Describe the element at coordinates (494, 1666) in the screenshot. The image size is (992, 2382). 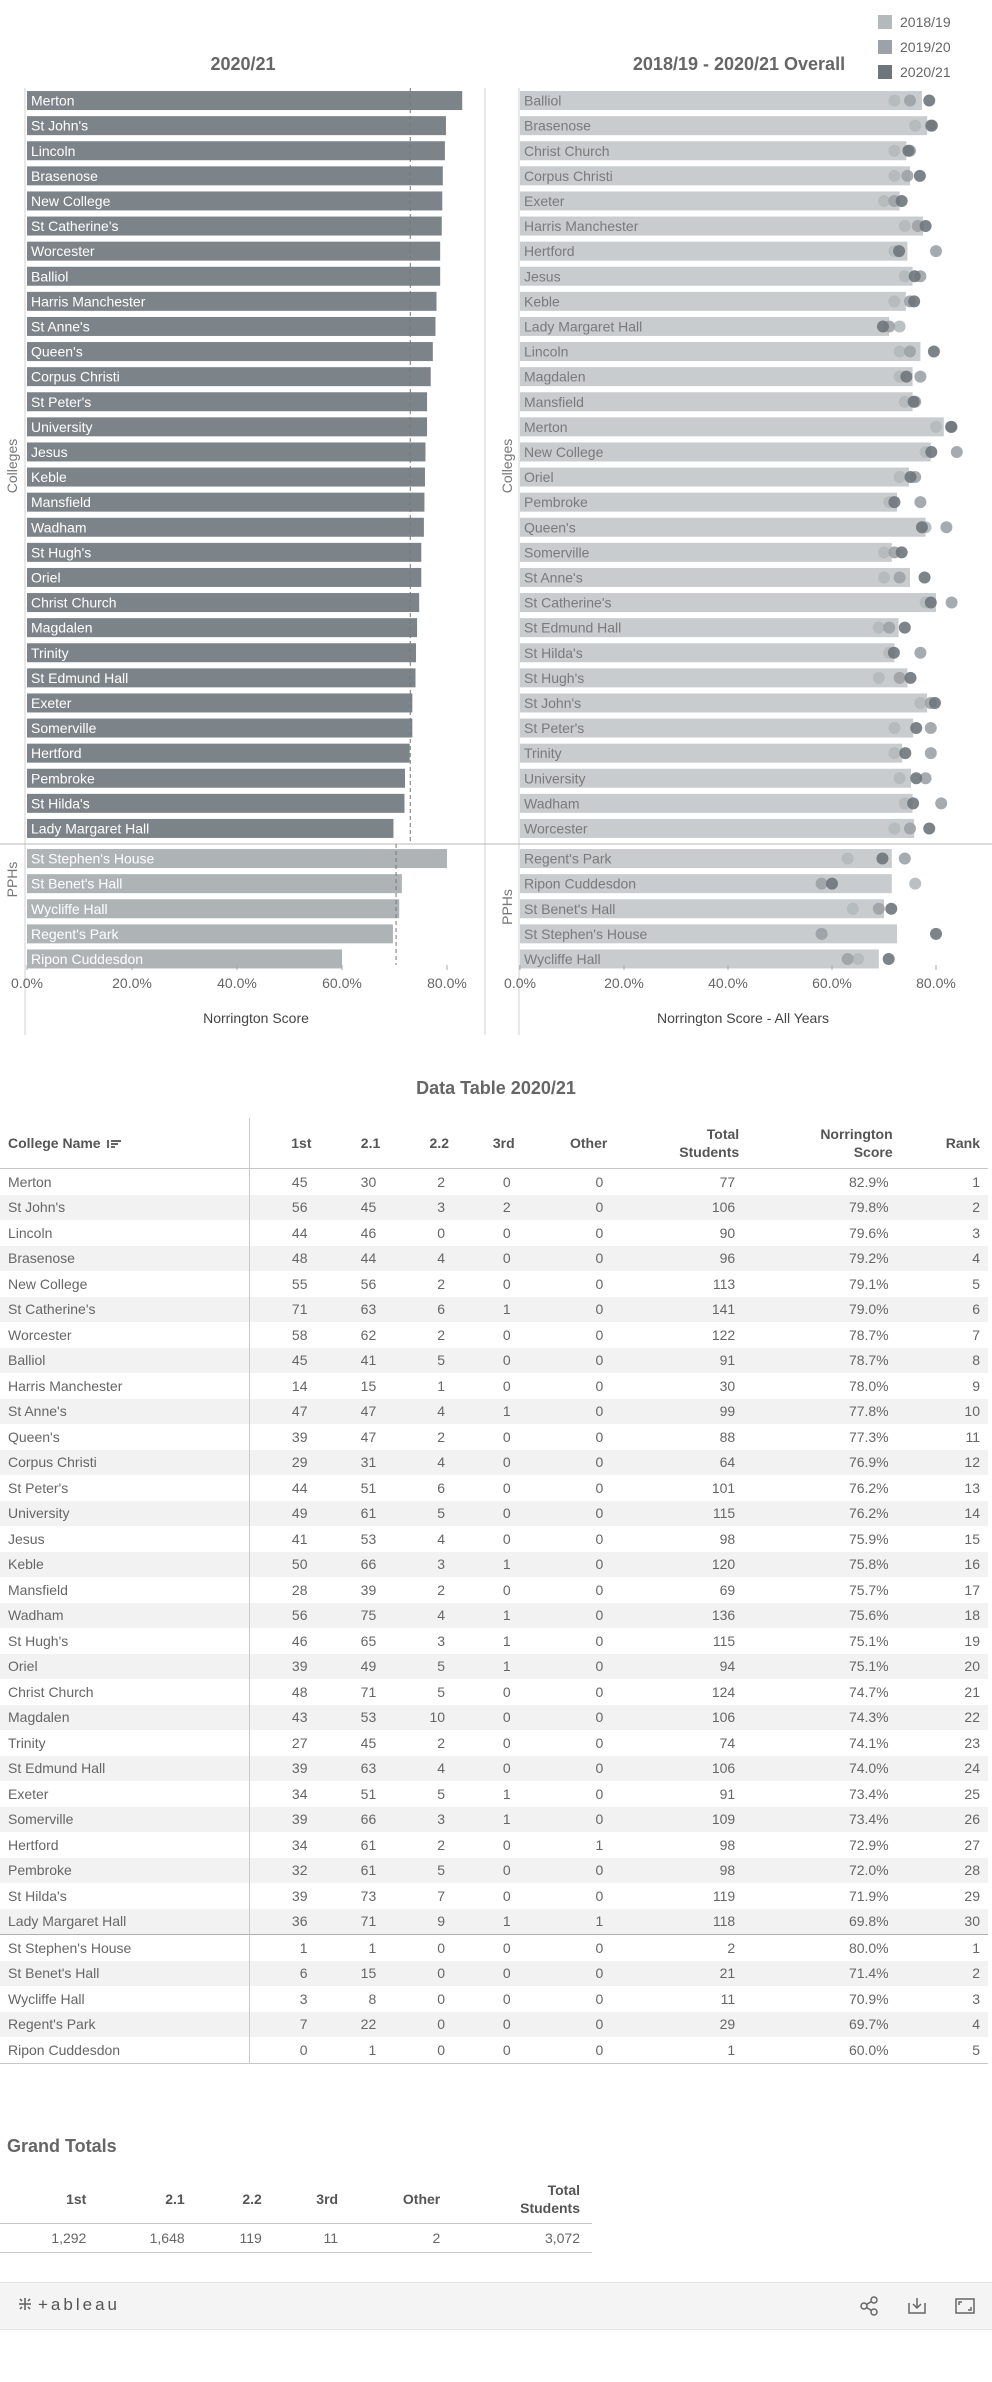
I see `table-row: Oriel 39 49 5 1 0 94 75.1% 20` at that location.